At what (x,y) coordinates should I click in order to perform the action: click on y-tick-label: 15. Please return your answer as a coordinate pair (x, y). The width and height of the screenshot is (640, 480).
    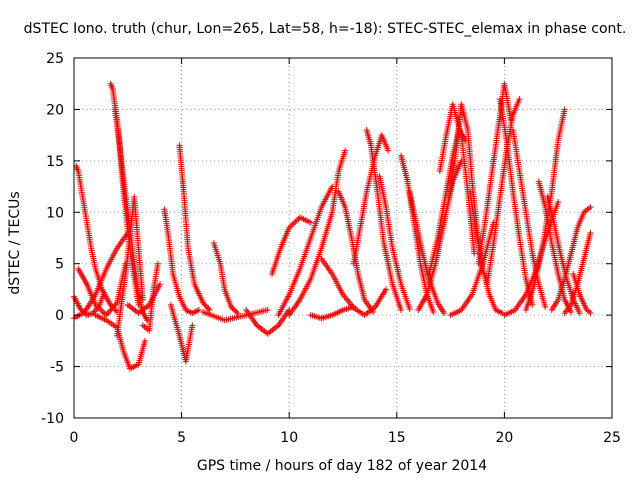
    Looking at the image, I should click on (55, 162).